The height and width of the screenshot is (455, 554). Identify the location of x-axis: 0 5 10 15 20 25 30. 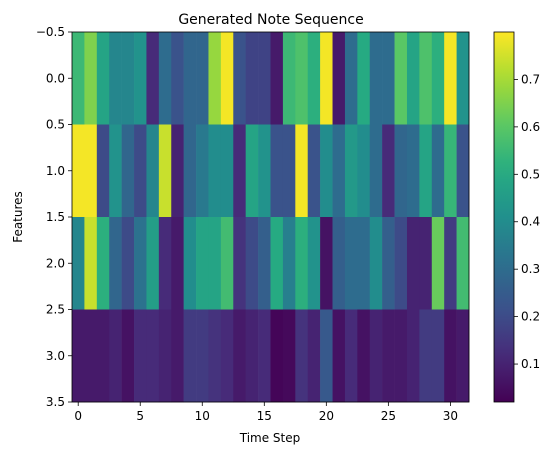
(266, 412).